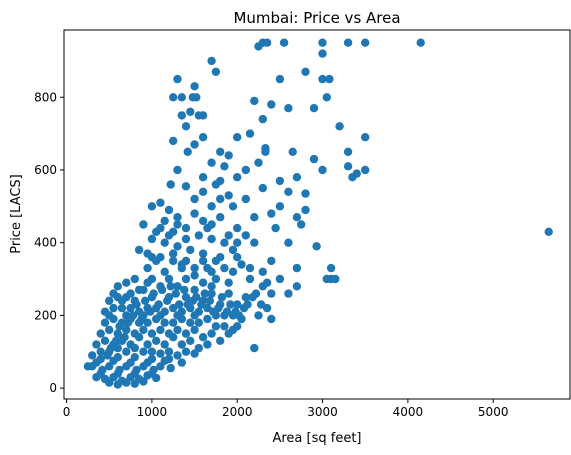 The height and width of the screenshot is (455, 571). What do you see at coordinates (45, 315) in the screenshot?
I see `y-tick-label: 200` at bounding box center [45, 315].